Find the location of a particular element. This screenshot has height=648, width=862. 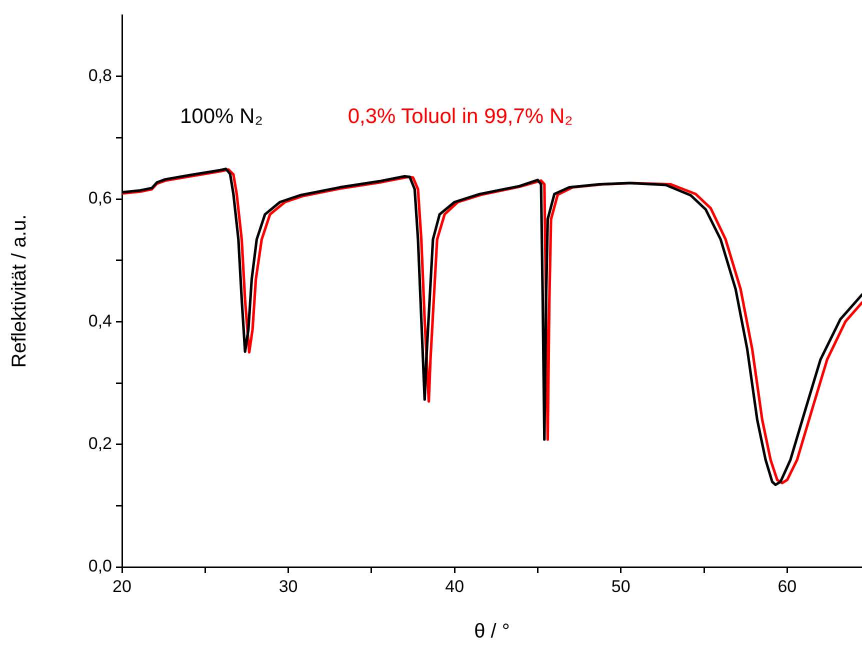

text: 100% N₂ is located at coordinates (221, 116).